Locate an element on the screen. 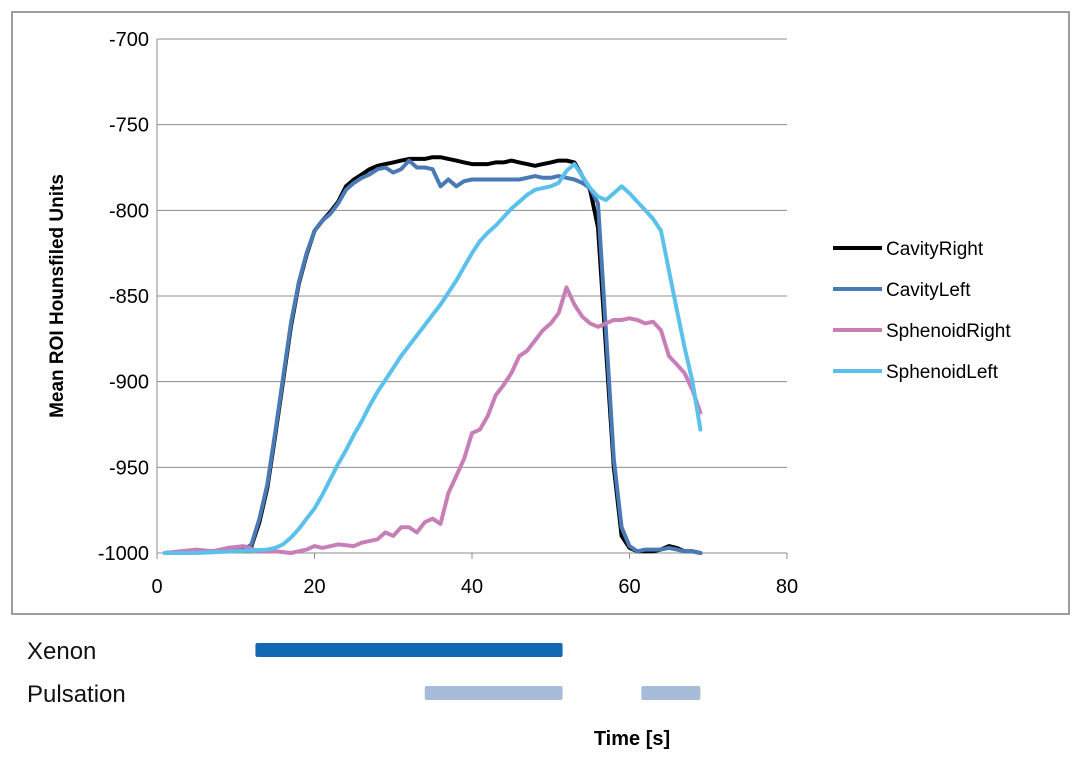  x-tick-label: 60 is located at coordinates (629, 587).